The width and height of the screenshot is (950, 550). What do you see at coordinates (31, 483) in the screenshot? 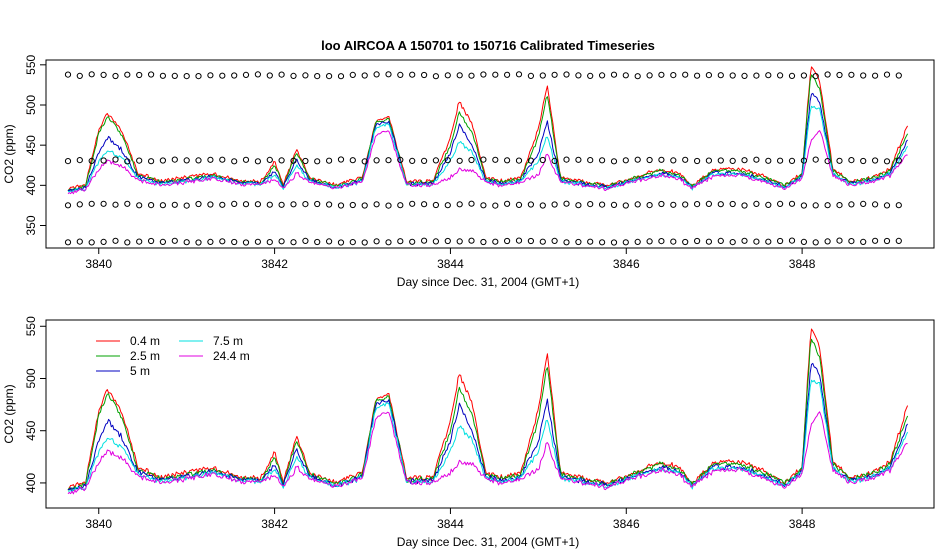
I see `y-tick-label: 400` at bounding box center [31, 483].